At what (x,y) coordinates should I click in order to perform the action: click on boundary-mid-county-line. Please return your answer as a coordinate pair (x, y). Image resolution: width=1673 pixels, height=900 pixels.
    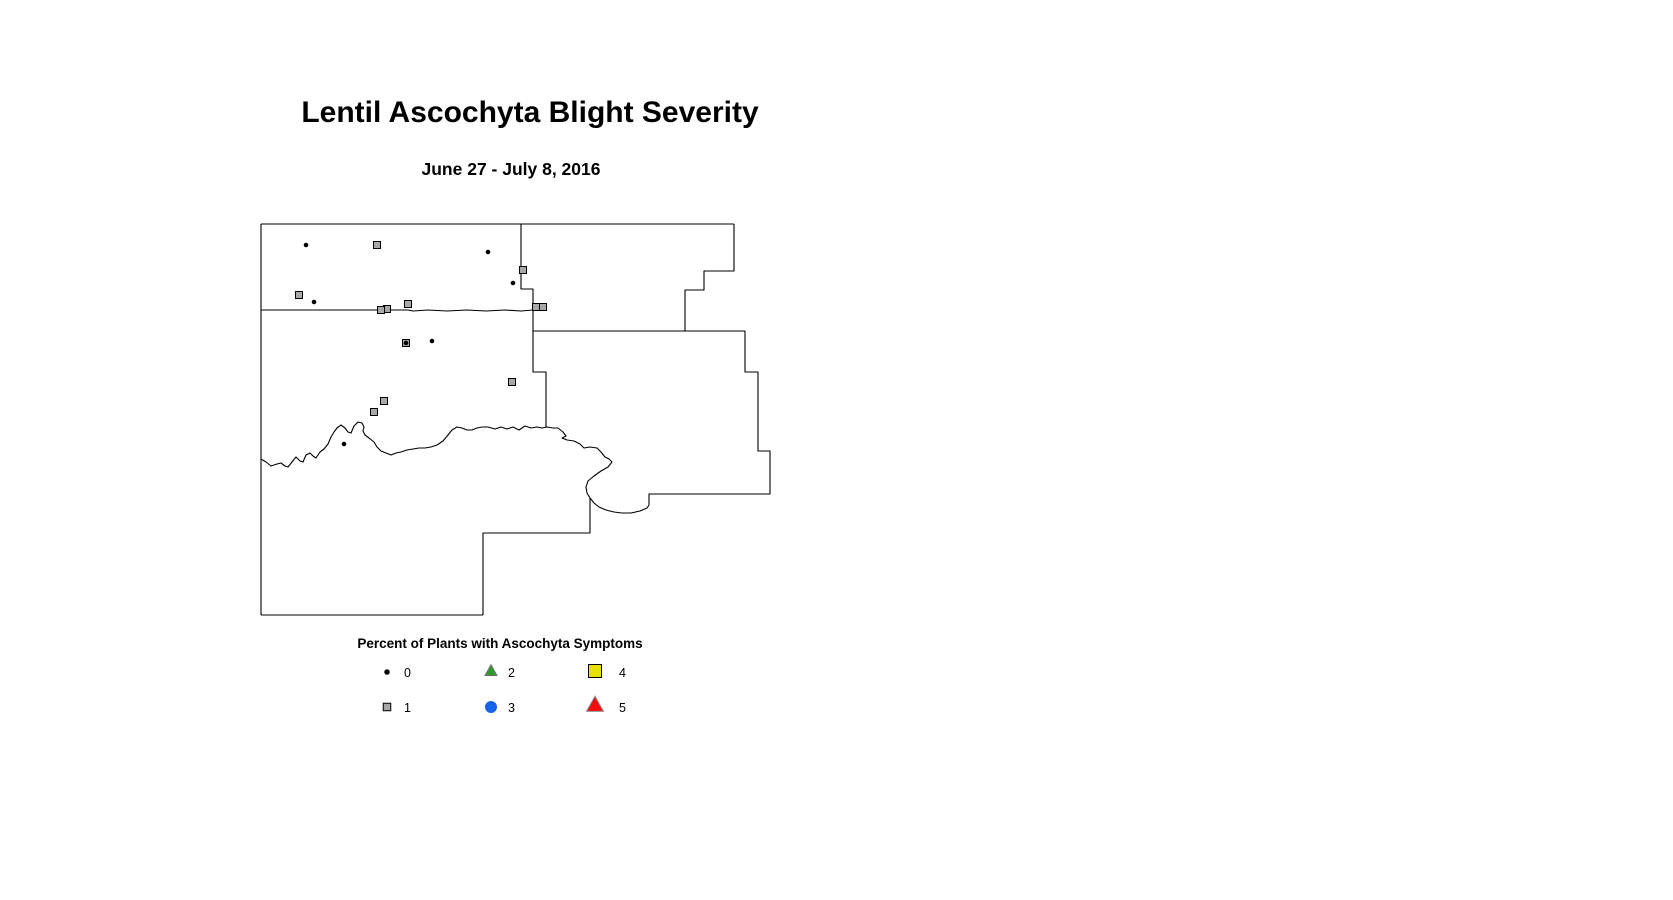
    Looking at the image, I should click on (397, 310).